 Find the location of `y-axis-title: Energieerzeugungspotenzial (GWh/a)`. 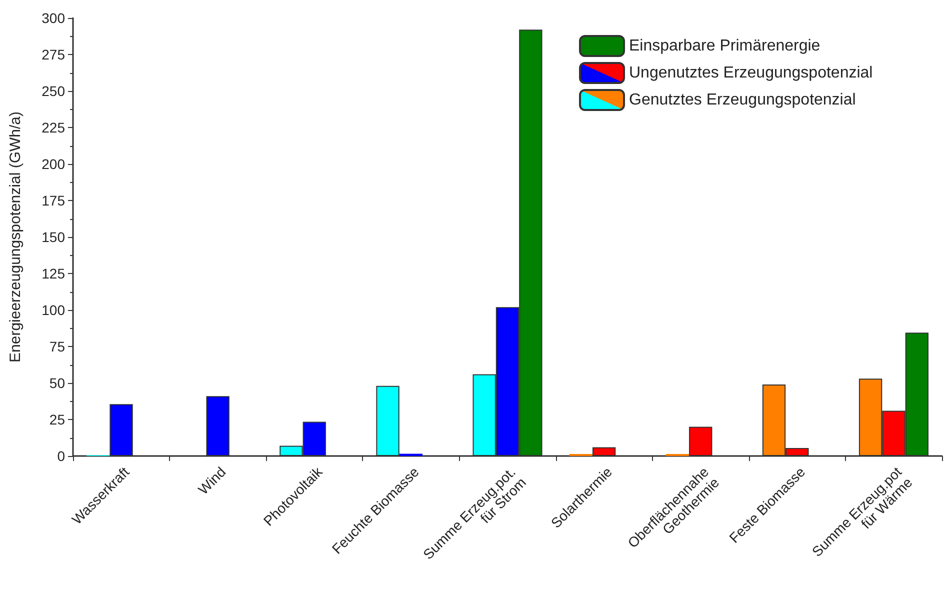

y-axis-title: Energieerzeugungspotenzial (GWh/a) is located at coordinates (15, 237).